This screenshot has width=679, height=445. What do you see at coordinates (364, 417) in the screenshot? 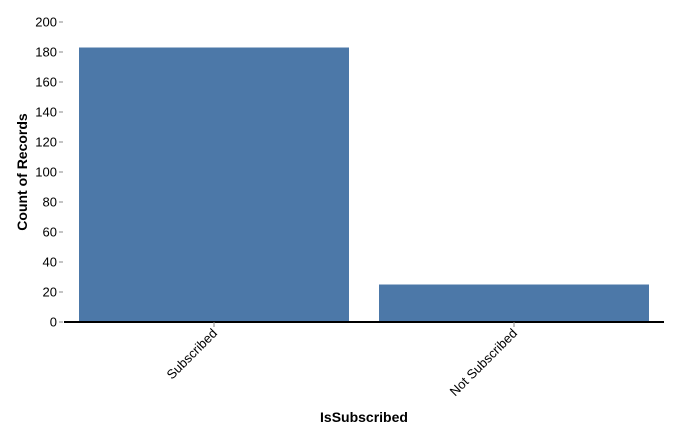
I see `x-axis-title: IsSubscribed` at bounding box center [364, 417].